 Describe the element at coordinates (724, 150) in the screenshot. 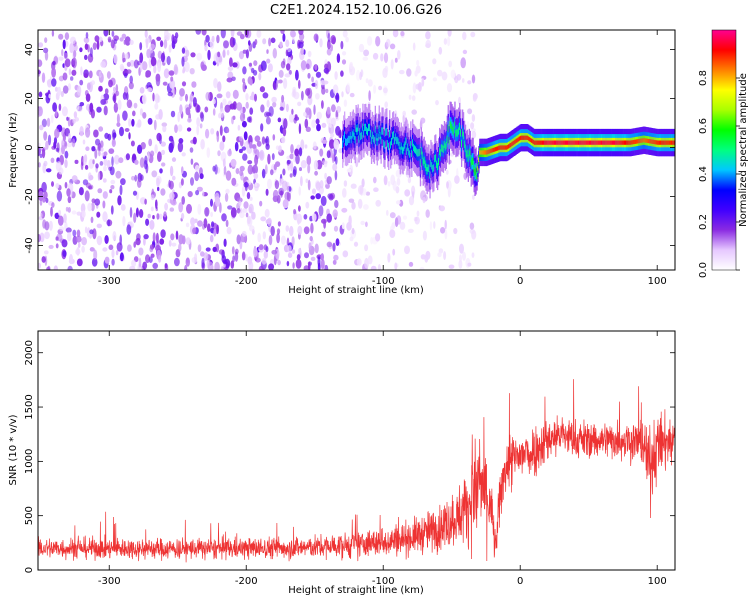

I see `colorbar-gradient` at that location.